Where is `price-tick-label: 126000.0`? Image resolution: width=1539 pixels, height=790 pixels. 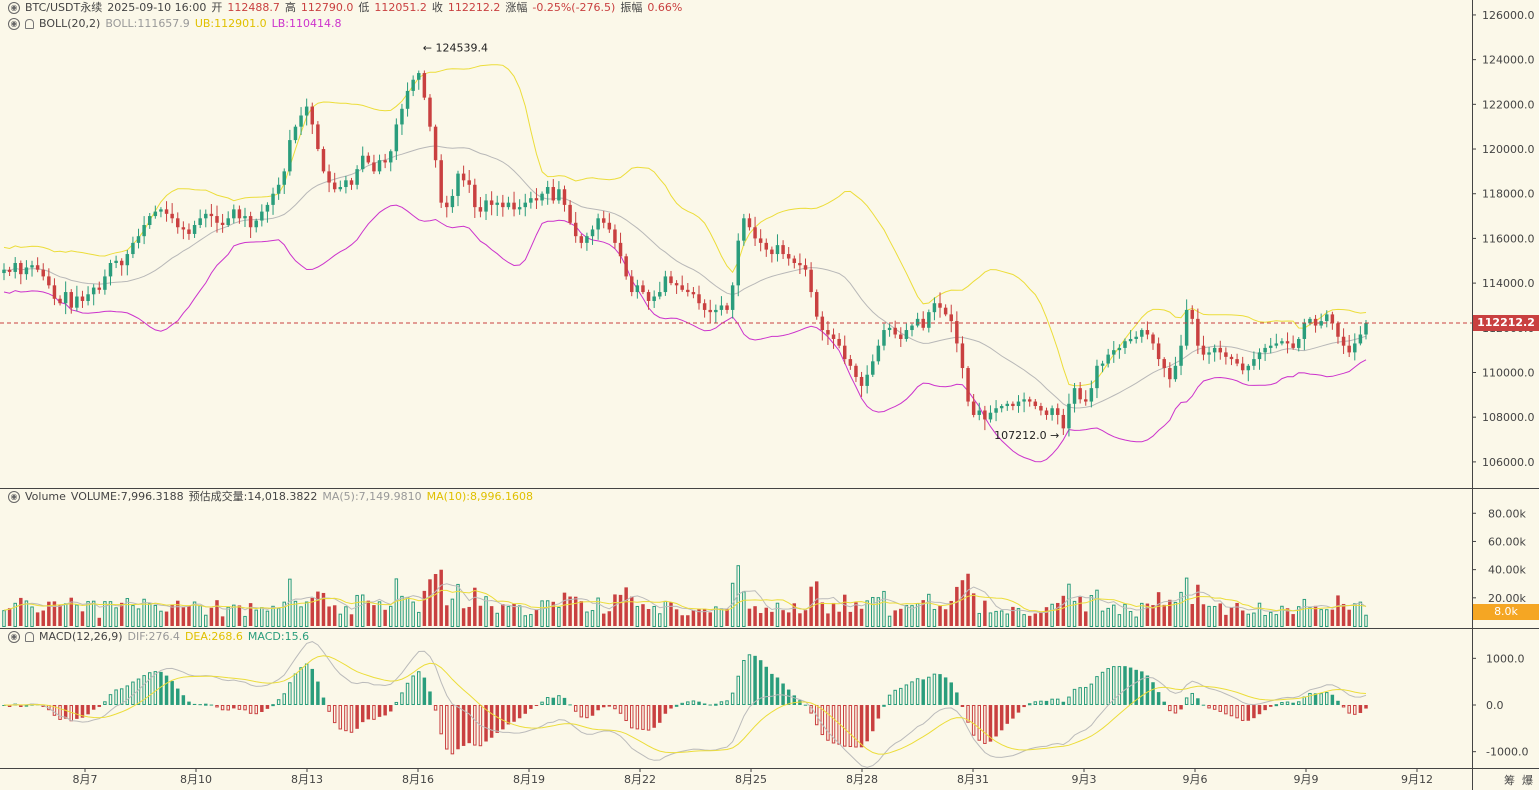
price-tick-label: 126000.0 is located at coordinates (1508, 15).